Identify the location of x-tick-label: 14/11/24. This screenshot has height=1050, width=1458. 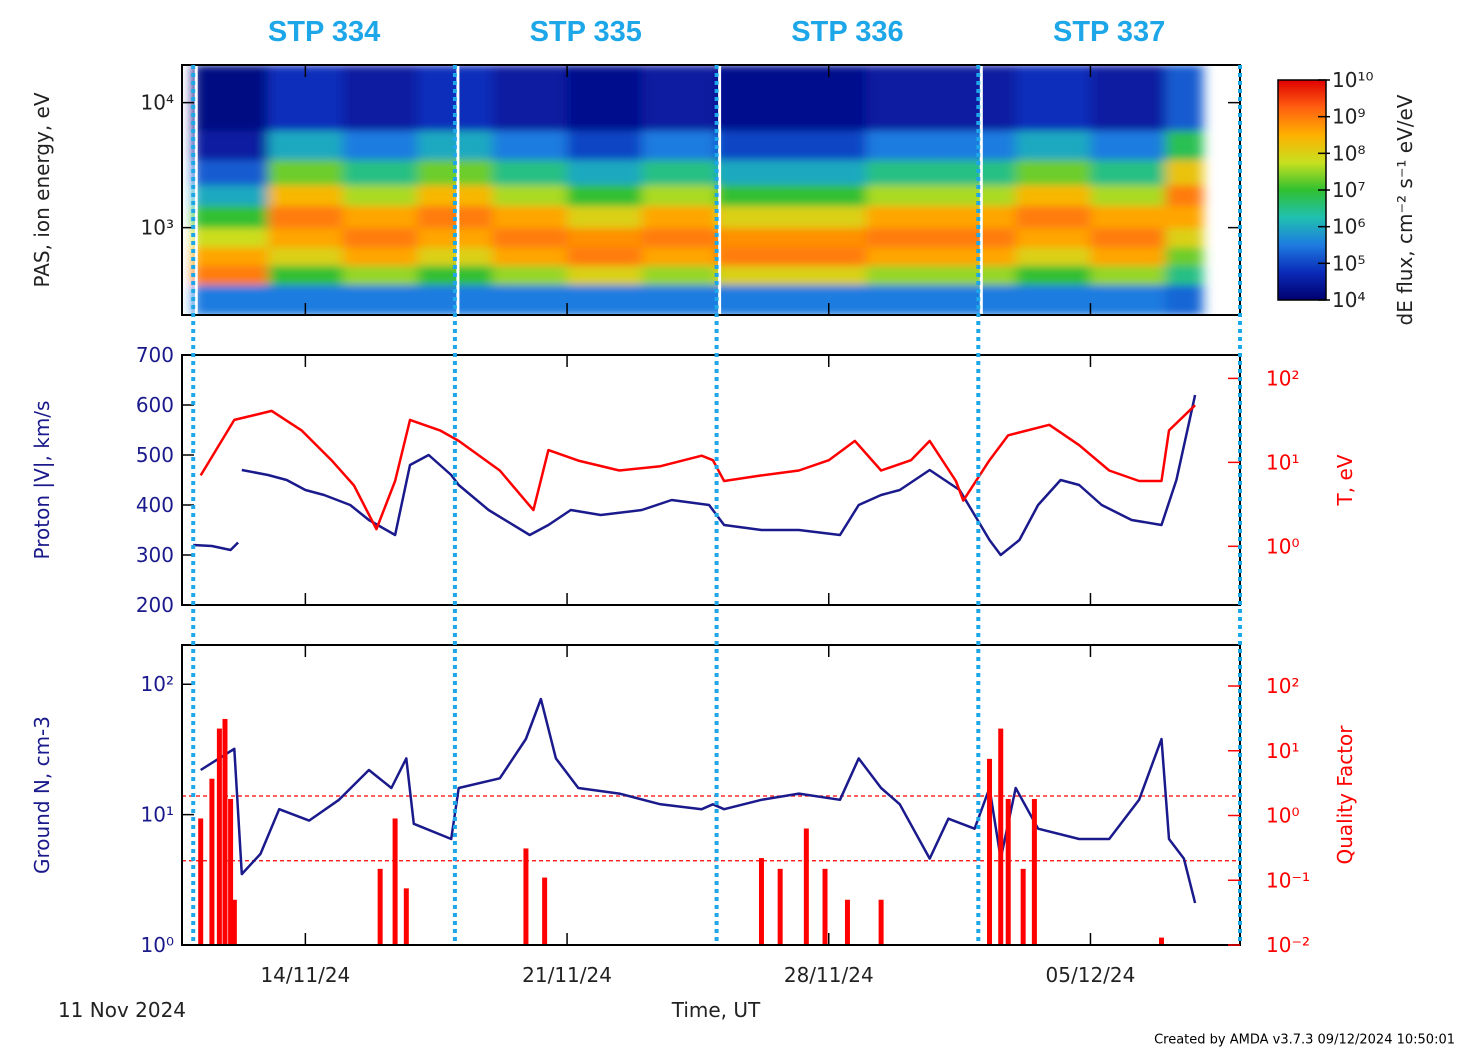
(305, 975).